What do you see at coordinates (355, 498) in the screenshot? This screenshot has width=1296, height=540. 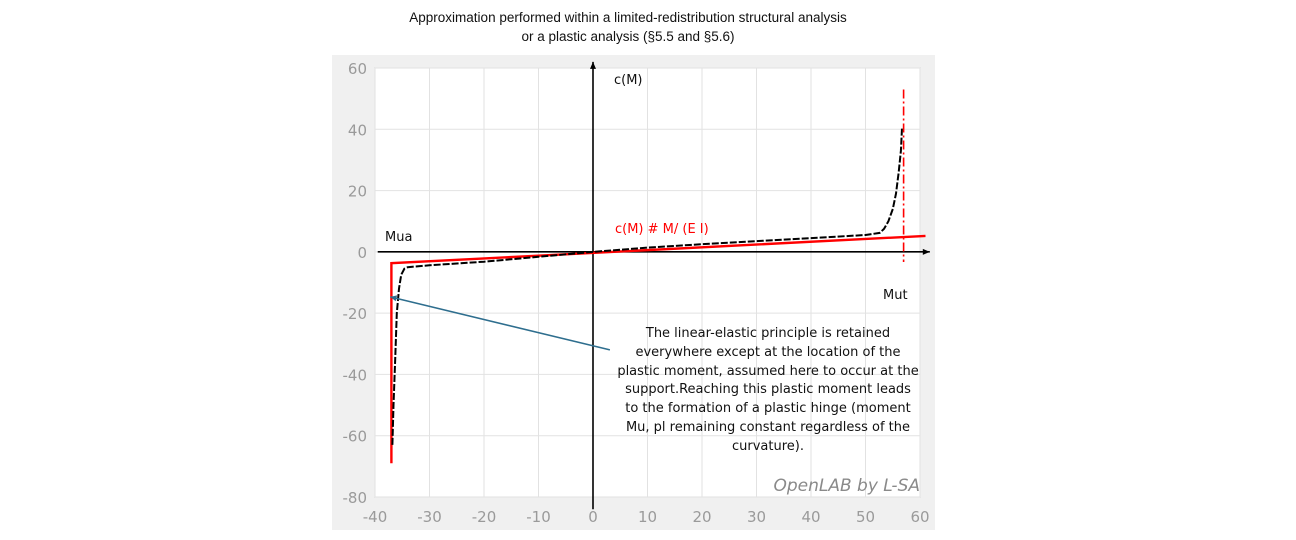 I see `y-tick-label: -80` at bounding box center [355, 498].